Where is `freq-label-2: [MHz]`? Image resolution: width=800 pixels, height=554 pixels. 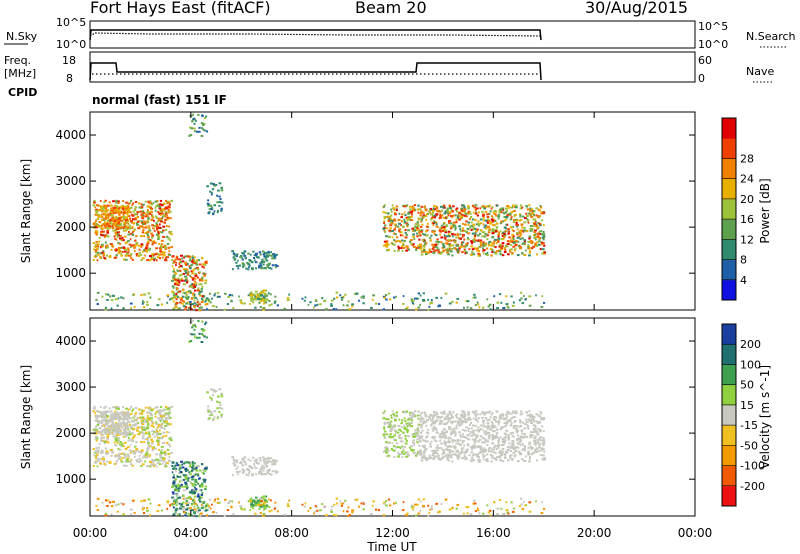 freq-label-2: [MHz] is located at coordinates (20, 73).